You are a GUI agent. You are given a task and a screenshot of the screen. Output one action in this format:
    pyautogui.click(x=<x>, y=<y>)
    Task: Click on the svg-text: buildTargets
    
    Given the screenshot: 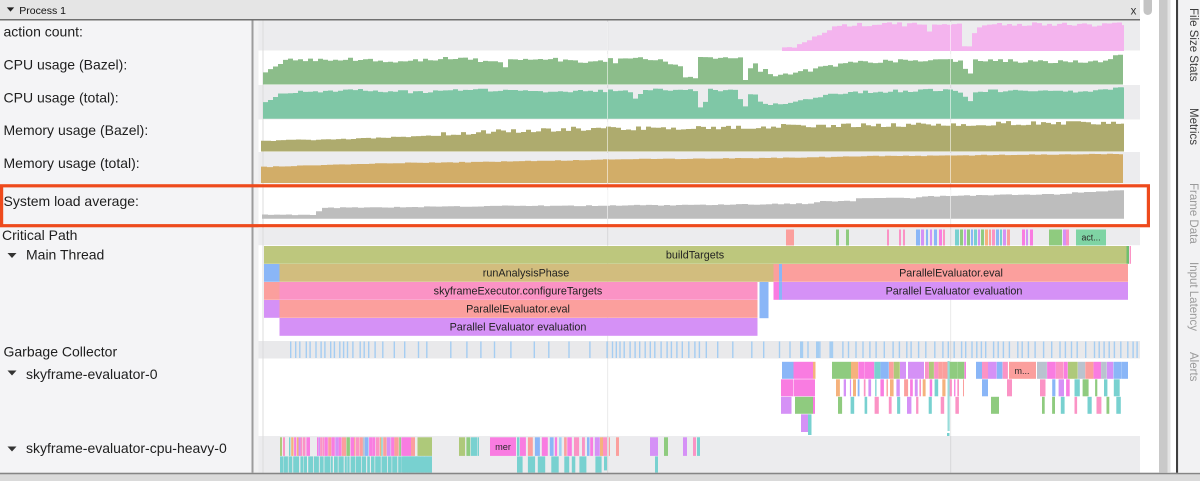 What is the action you would take?
    pyautogui.click(x=695, y=255)
    